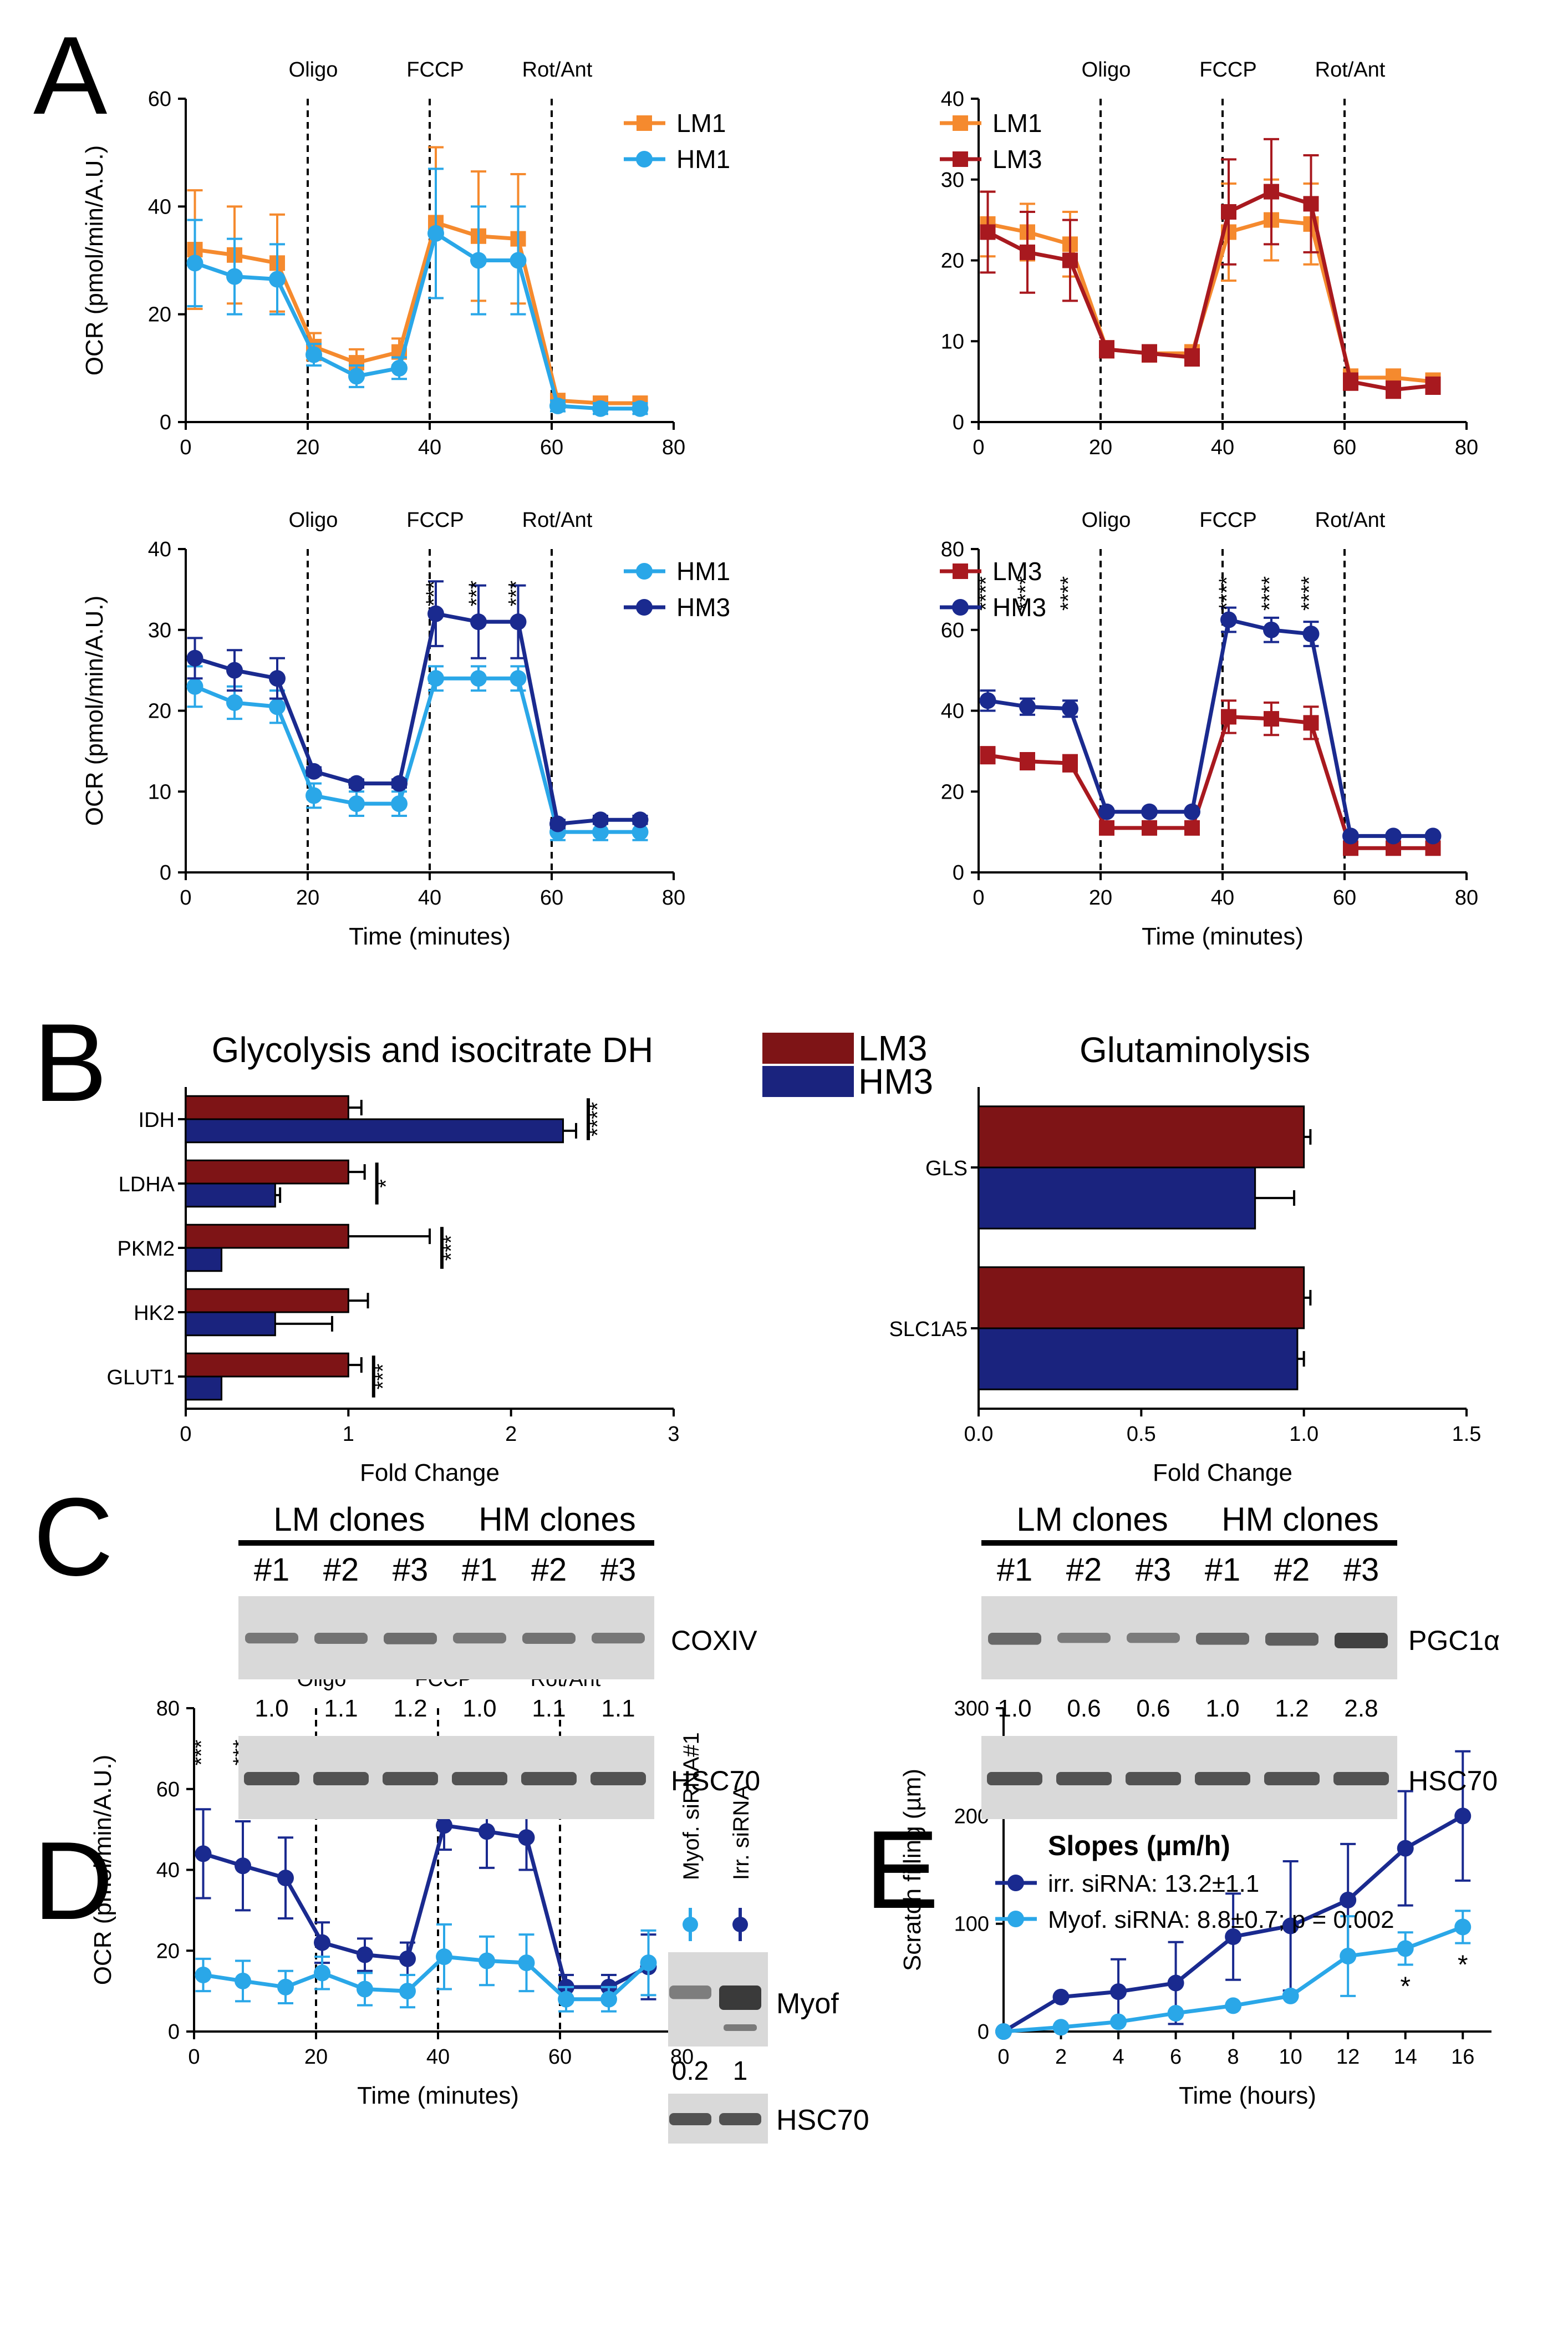  I want to click on x-tick-label: 3, so click(673, 1434).